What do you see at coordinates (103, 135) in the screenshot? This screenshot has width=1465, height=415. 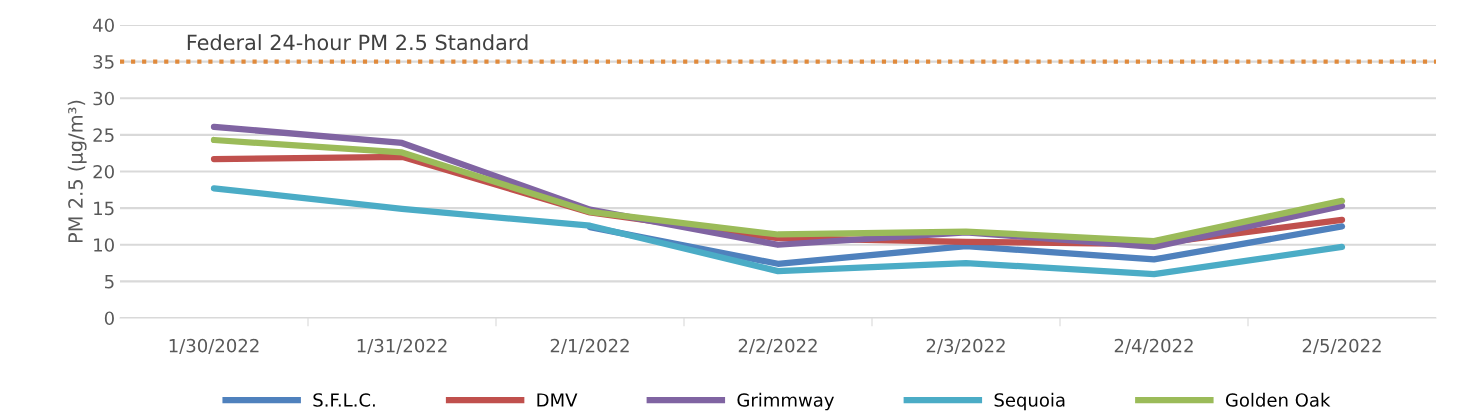 I see `y-tick-label: 25` at bounding box center [103, 135].